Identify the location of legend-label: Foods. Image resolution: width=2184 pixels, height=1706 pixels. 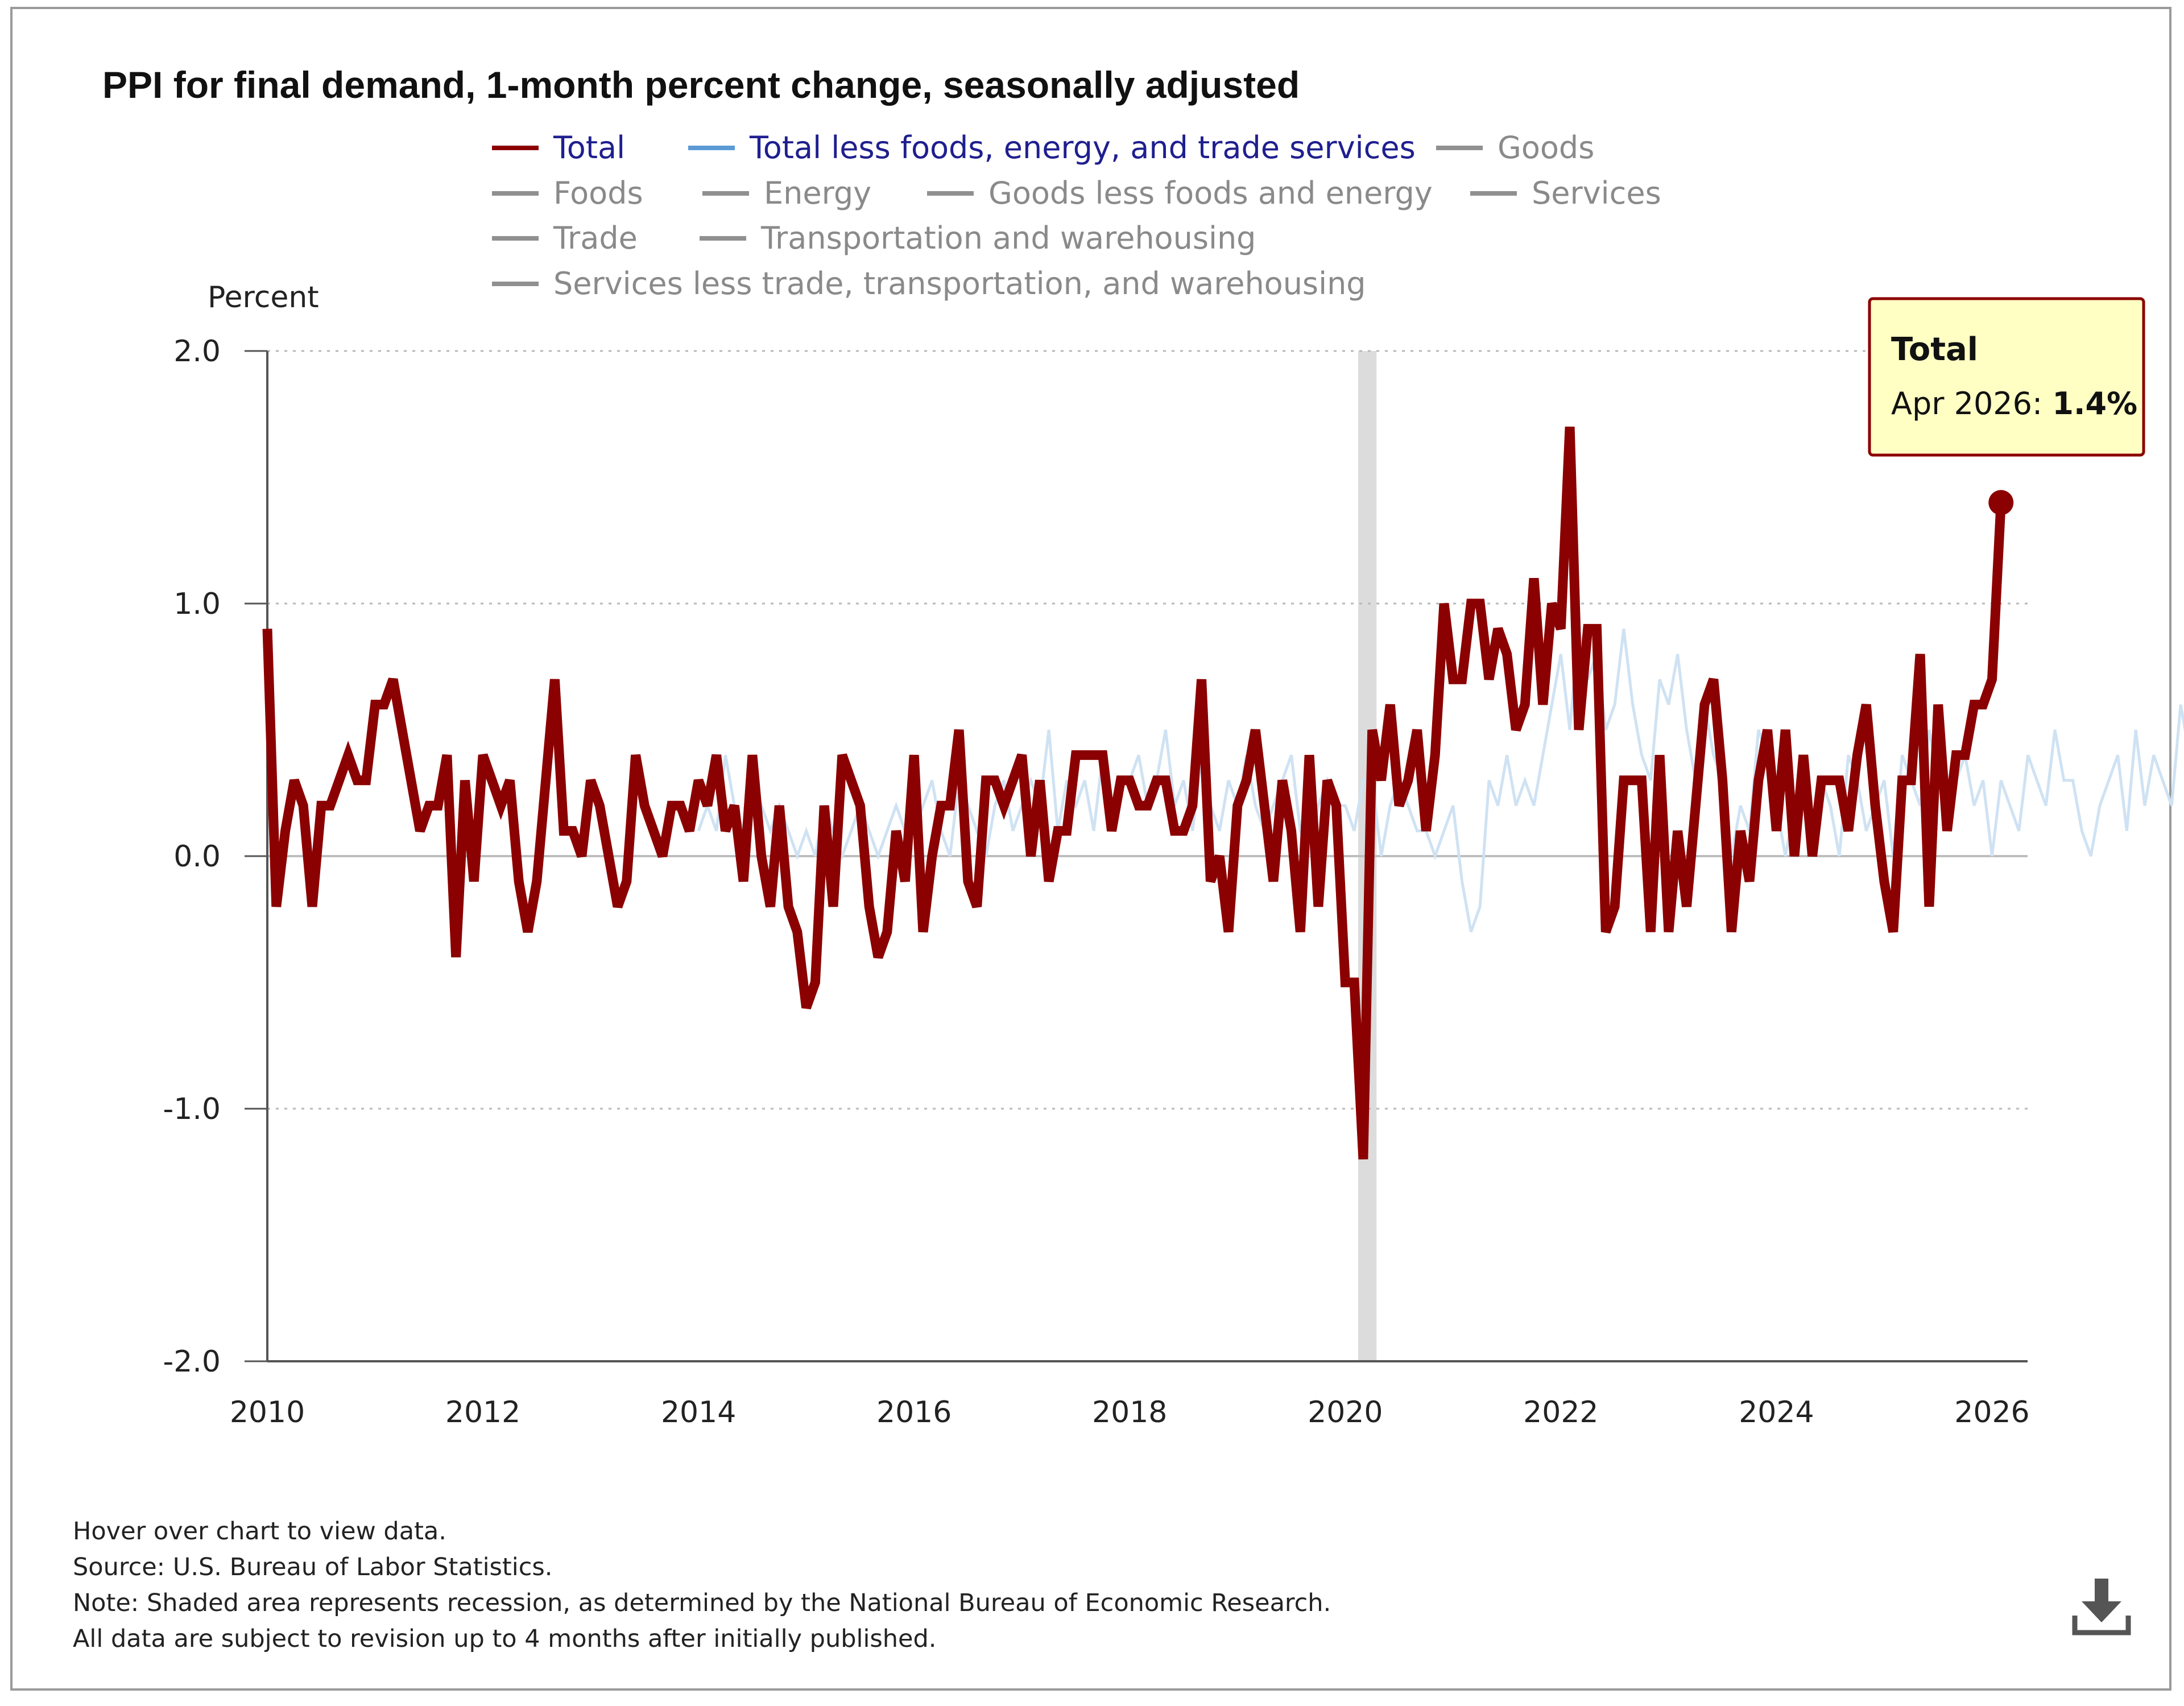
(598, 193).